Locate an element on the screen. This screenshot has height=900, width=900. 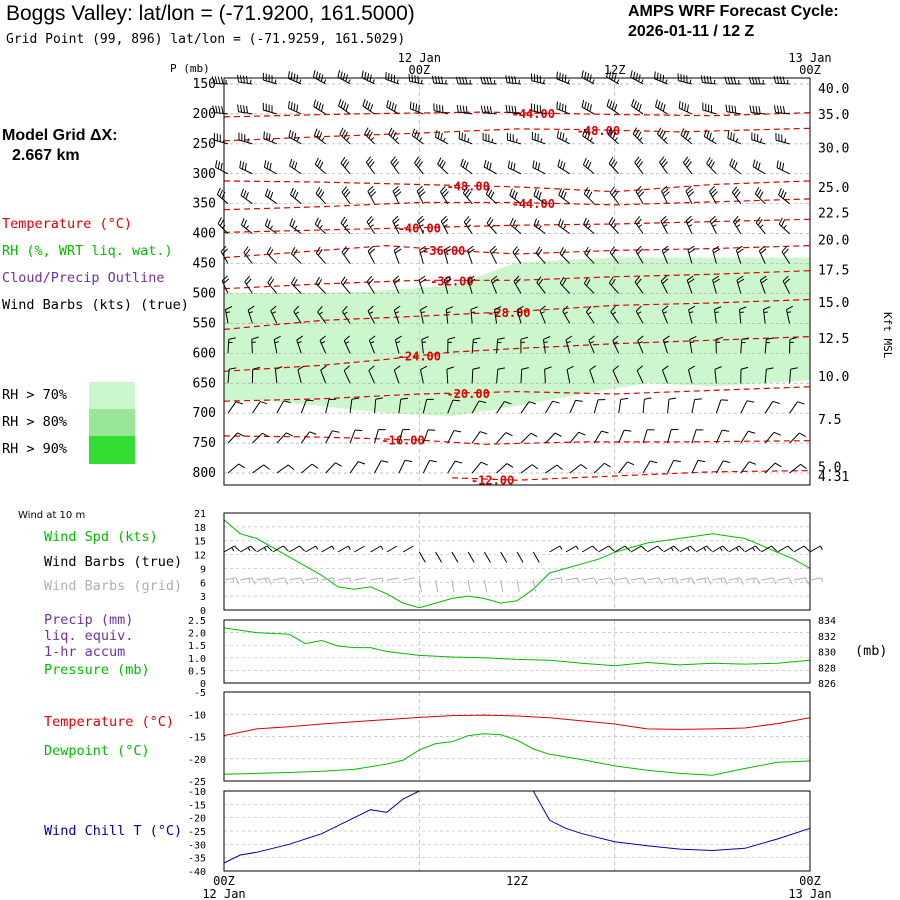
wind-barb-700-16-feather is located at coordinates (624, 398).